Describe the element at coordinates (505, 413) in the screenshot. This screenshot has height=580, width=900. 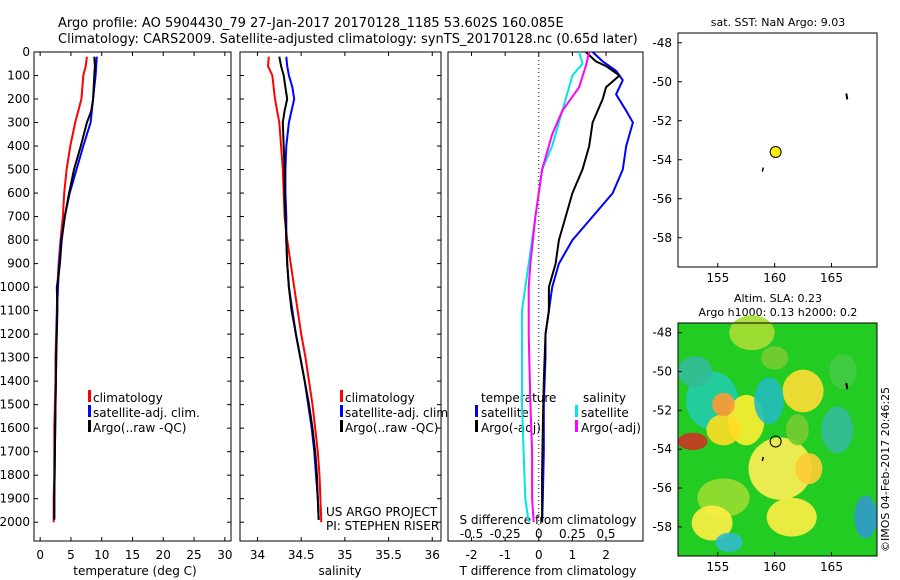
I see `legend-label-t-satellite: satellite` at that location.